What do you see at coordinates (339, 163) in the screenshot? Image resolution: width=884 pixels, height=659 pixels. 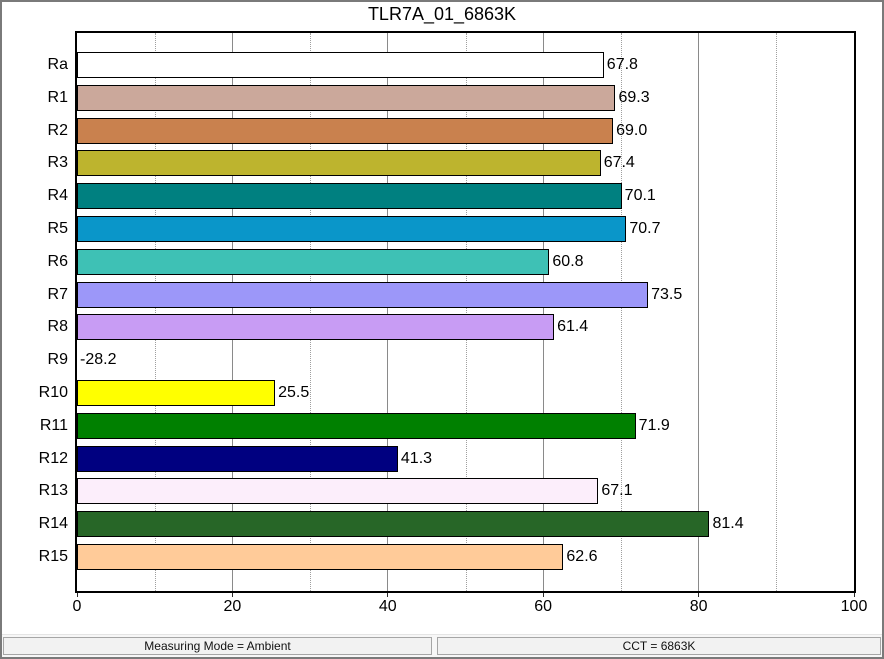 I see `bar-r3` at bounding box center [339, 163].